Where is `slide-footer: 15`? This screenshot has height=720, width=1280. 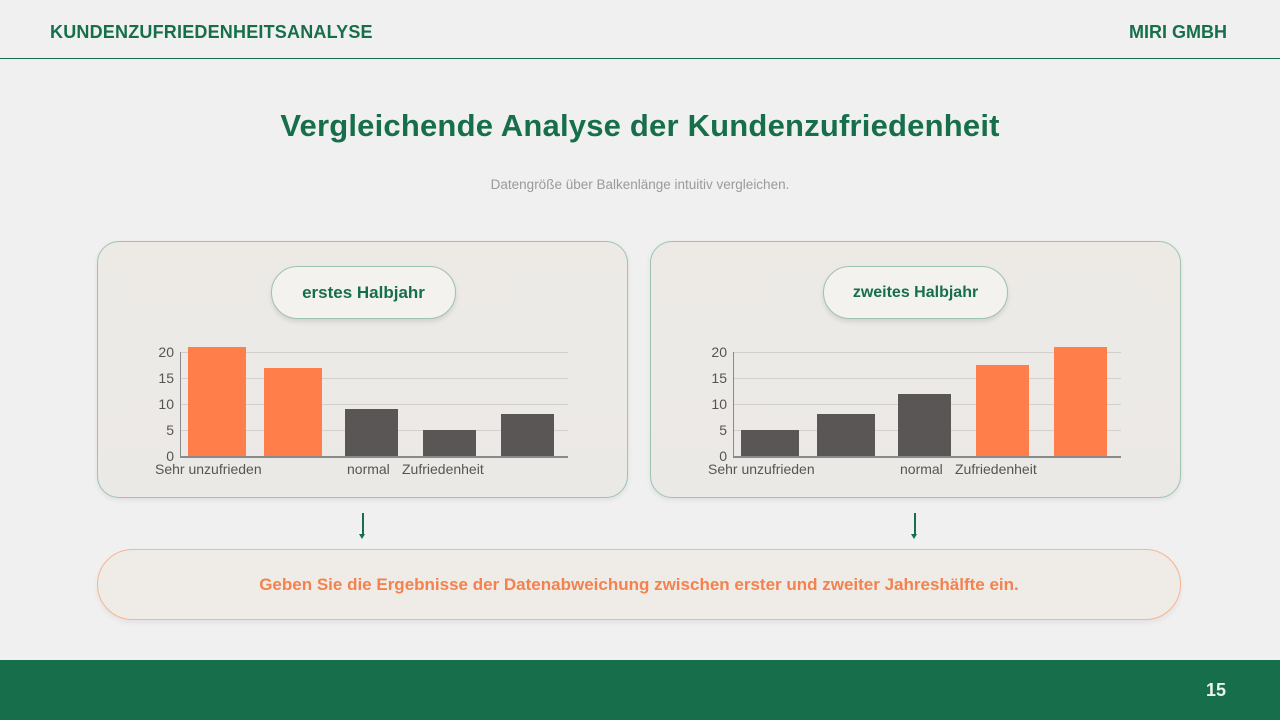 slide-footer: 15 is located at coordinates (640, 690).